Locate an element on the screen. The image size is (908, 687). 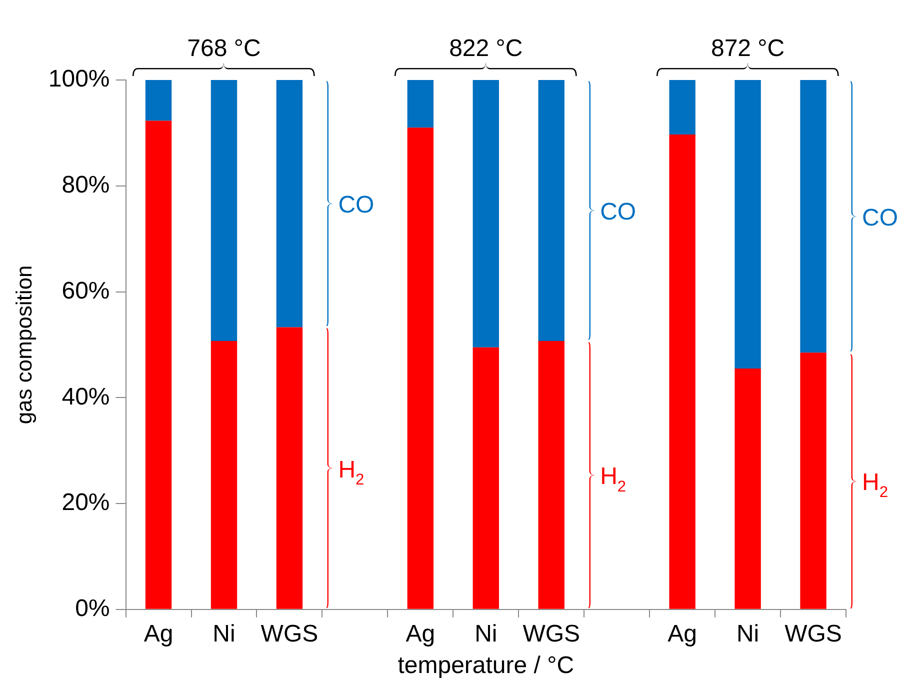
text: 768 °C is located at coordinates (224, 48).